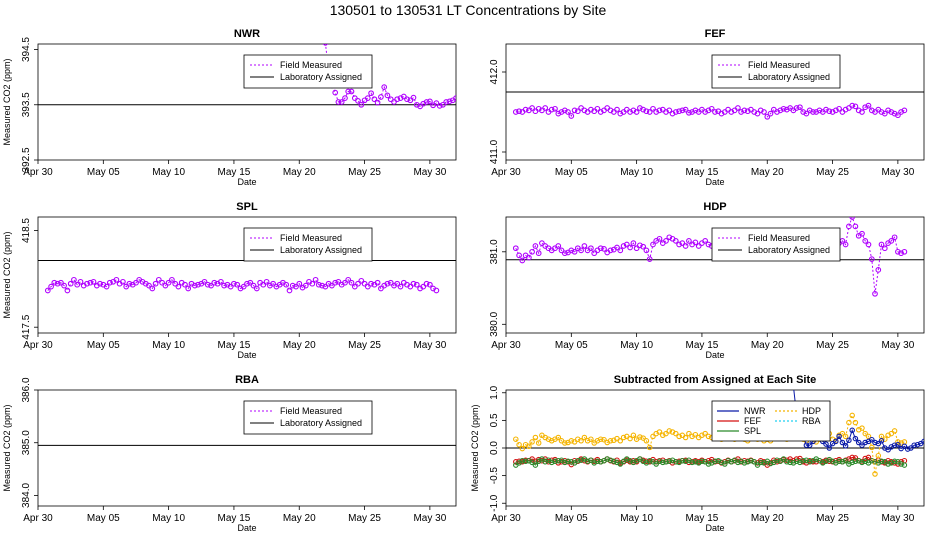  Describe the element at coordinates (753, 421) in the screenshot. I see `legend-fef-label: FEF` at that location.